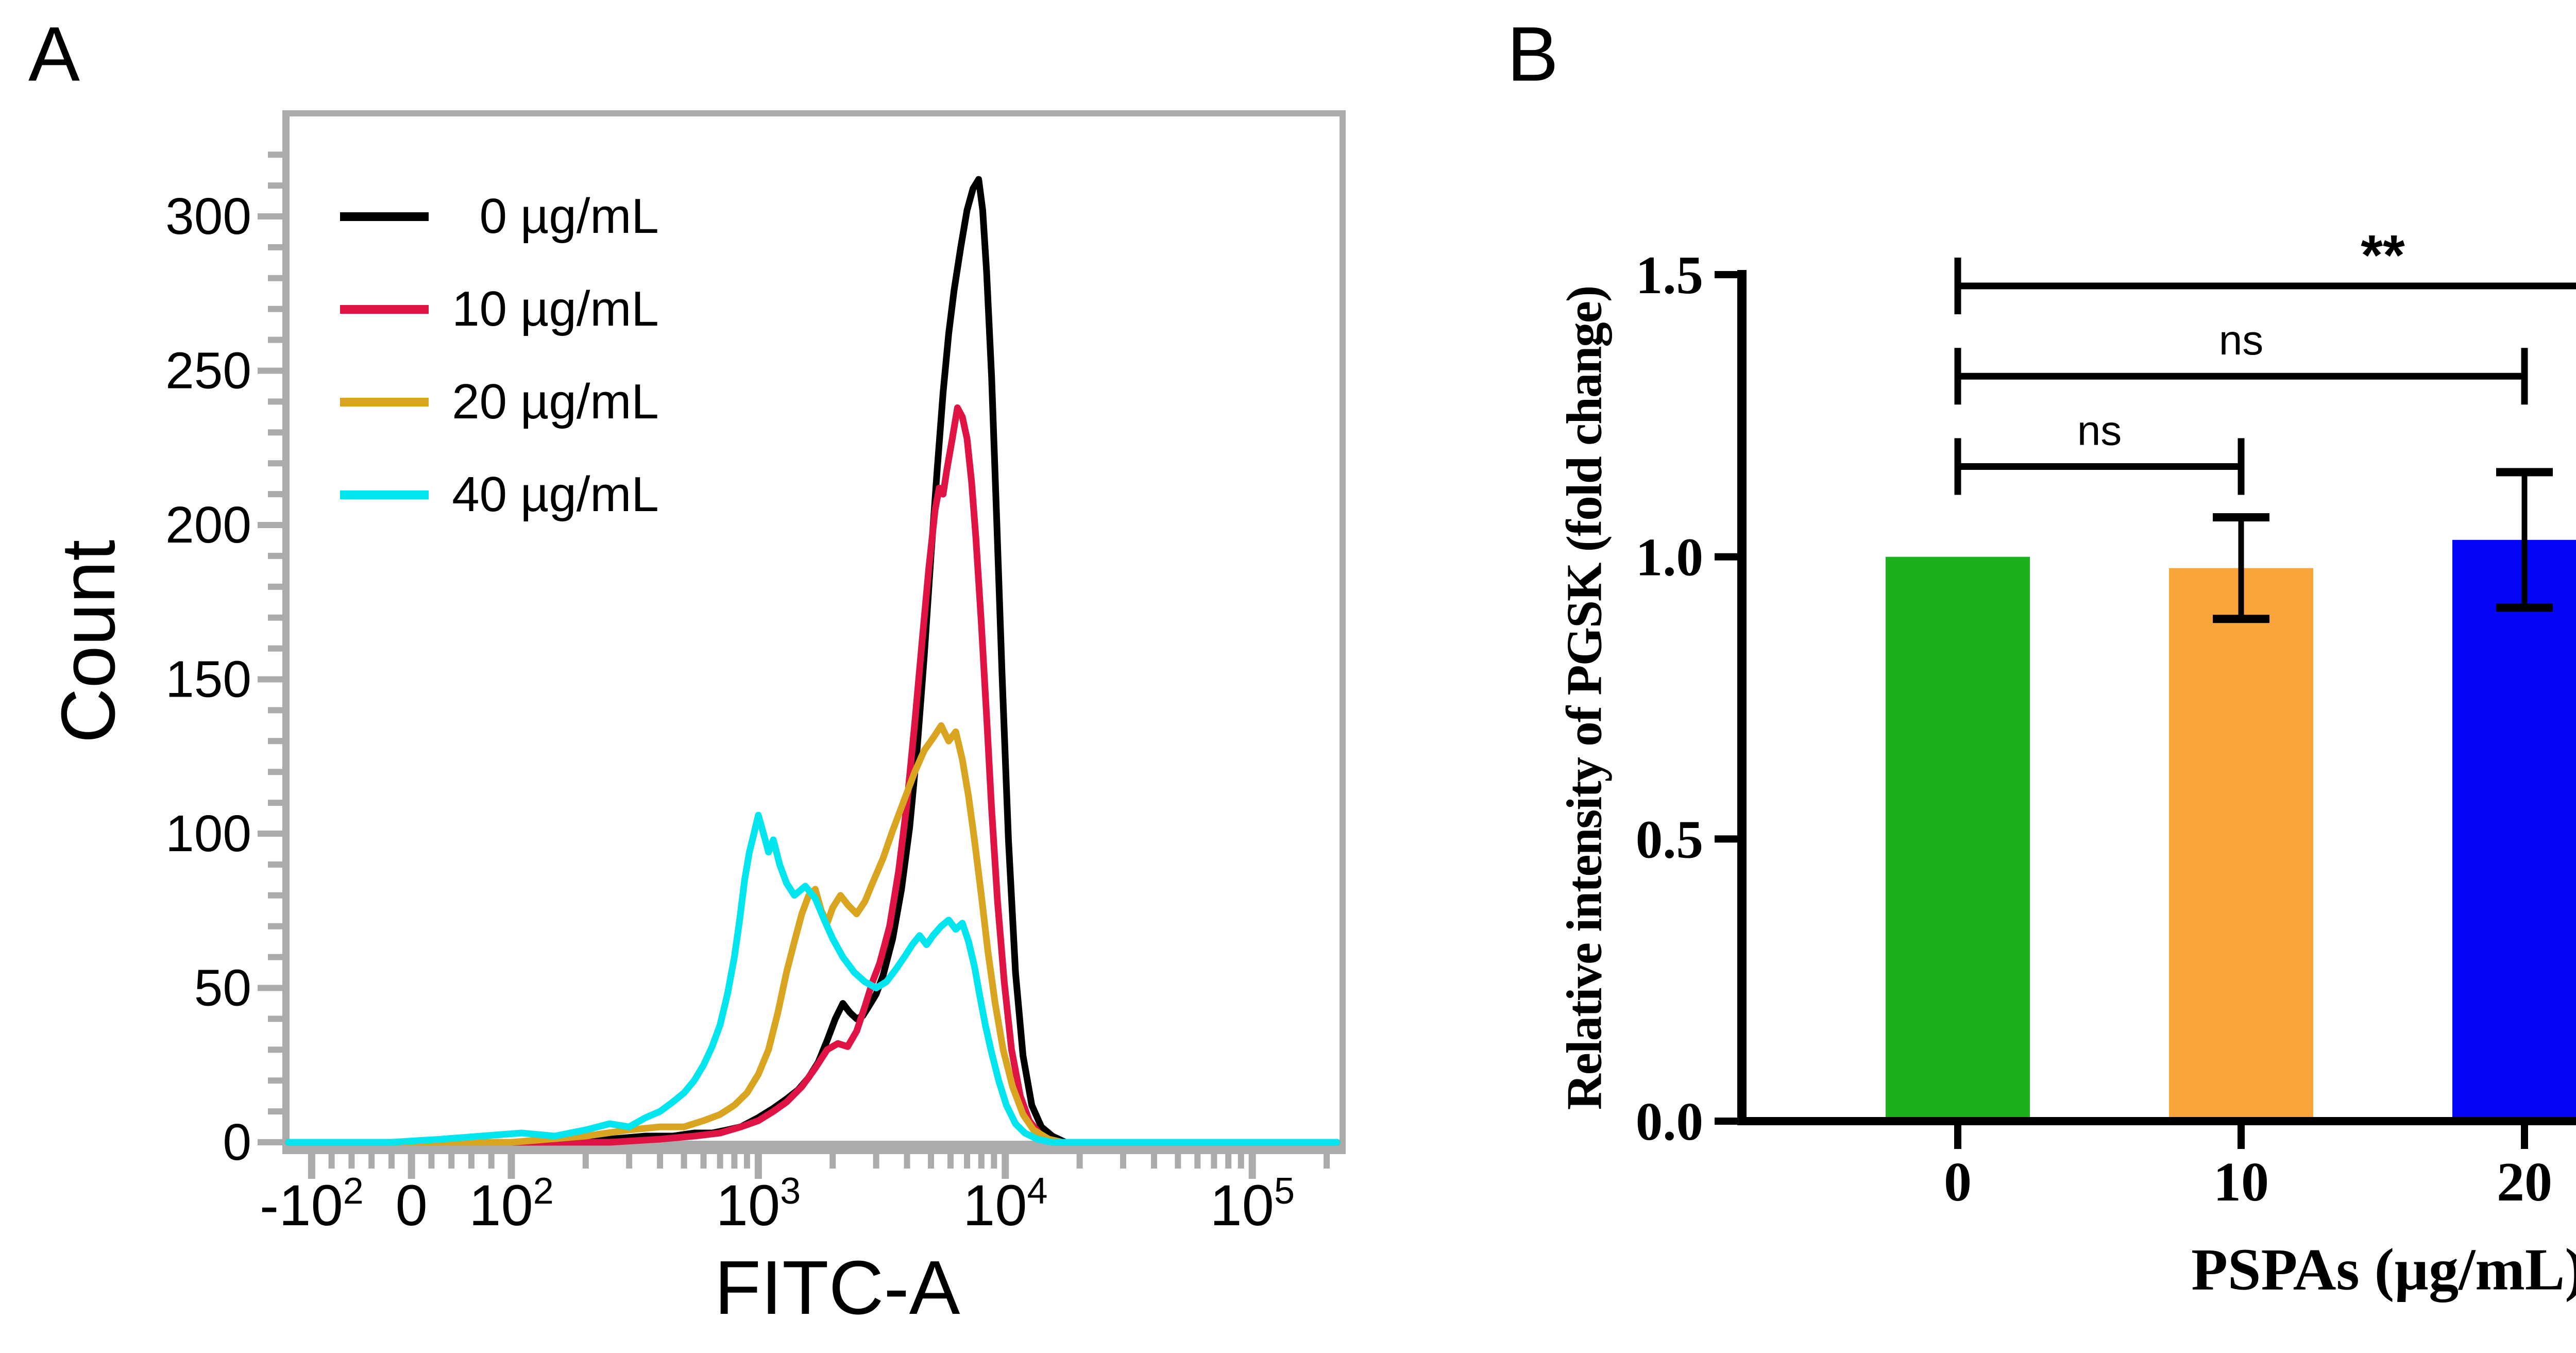  I want to click on legend-item: 10 µg/mL, so click(499, 309).